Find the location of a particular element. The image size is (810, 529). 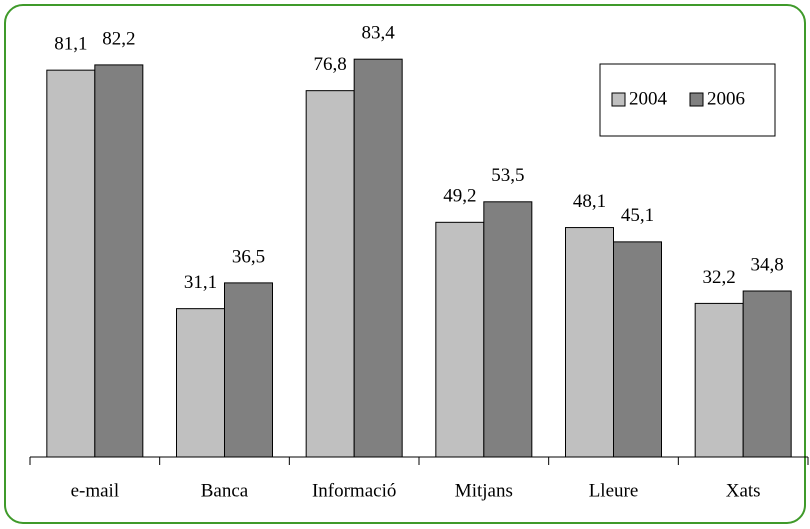

value-label: 45,1 is located at coordinates (637, 215).